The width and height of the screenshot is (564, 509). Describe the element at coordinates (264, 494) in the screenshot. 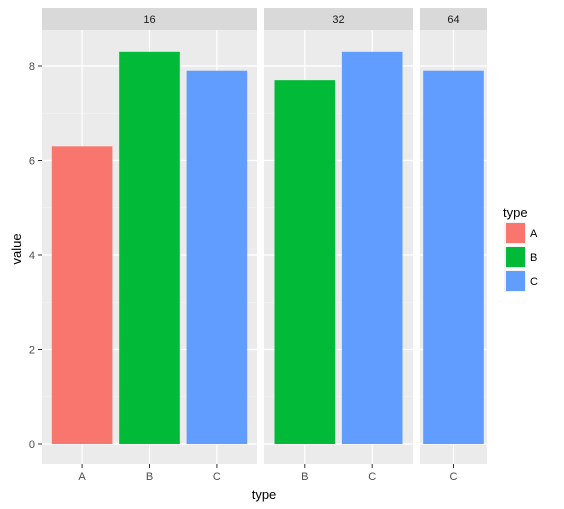

I see `x-axis-title: type` at that location.